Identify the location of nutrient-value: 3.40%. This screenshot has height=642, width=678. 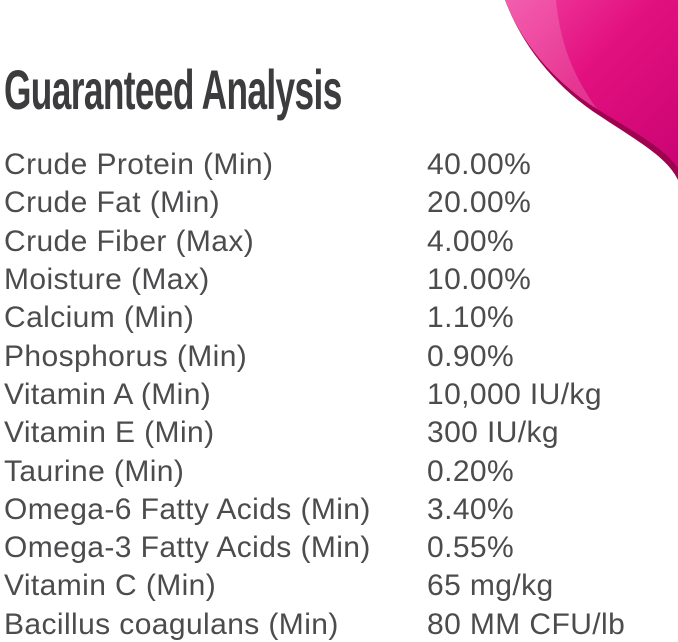
(471, 509).